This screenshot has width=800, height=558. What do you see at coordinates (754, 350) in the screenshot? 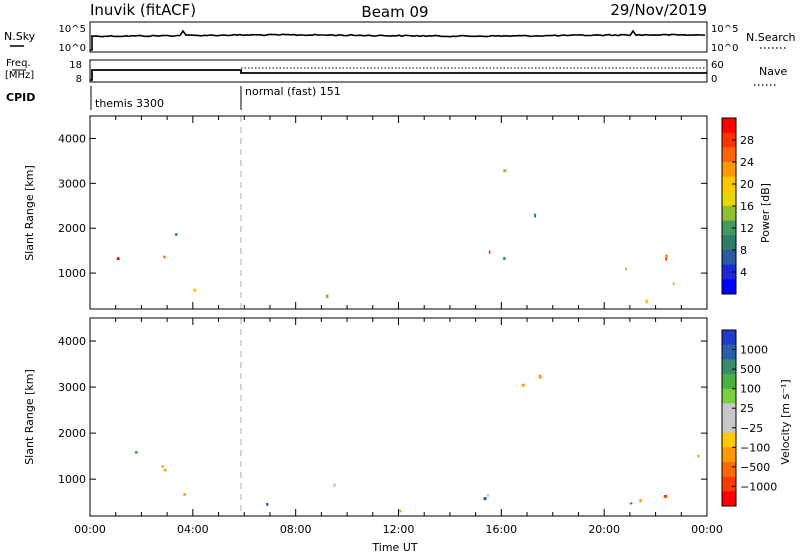
I see `colorbar-tick-label: 1000` at bounding box center [754, 350].